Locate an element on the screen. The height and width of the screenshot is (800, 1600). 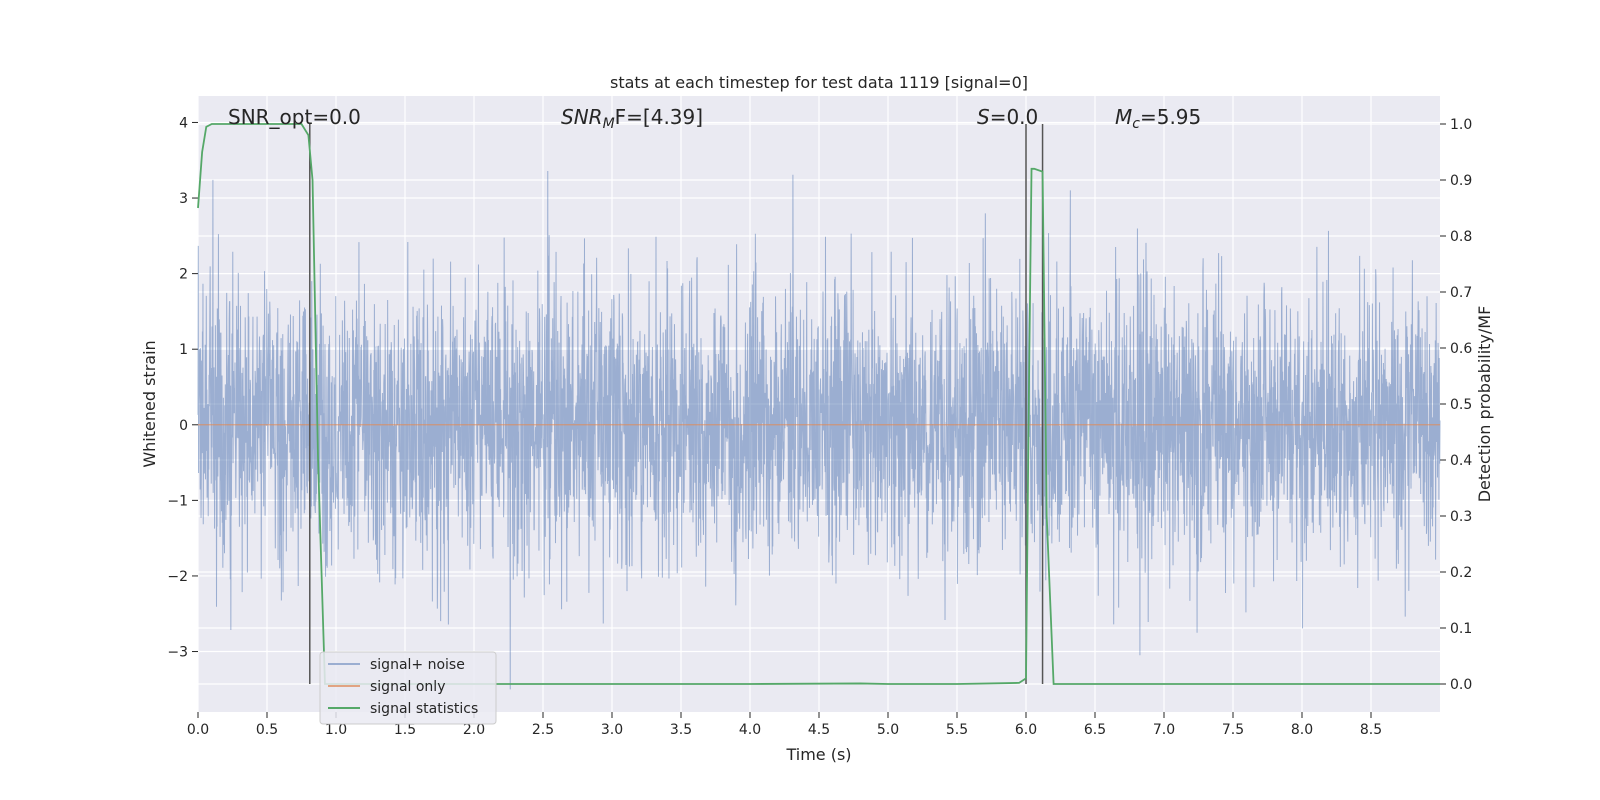
y-tick-label: 1 is located at coordinates (183, 350).